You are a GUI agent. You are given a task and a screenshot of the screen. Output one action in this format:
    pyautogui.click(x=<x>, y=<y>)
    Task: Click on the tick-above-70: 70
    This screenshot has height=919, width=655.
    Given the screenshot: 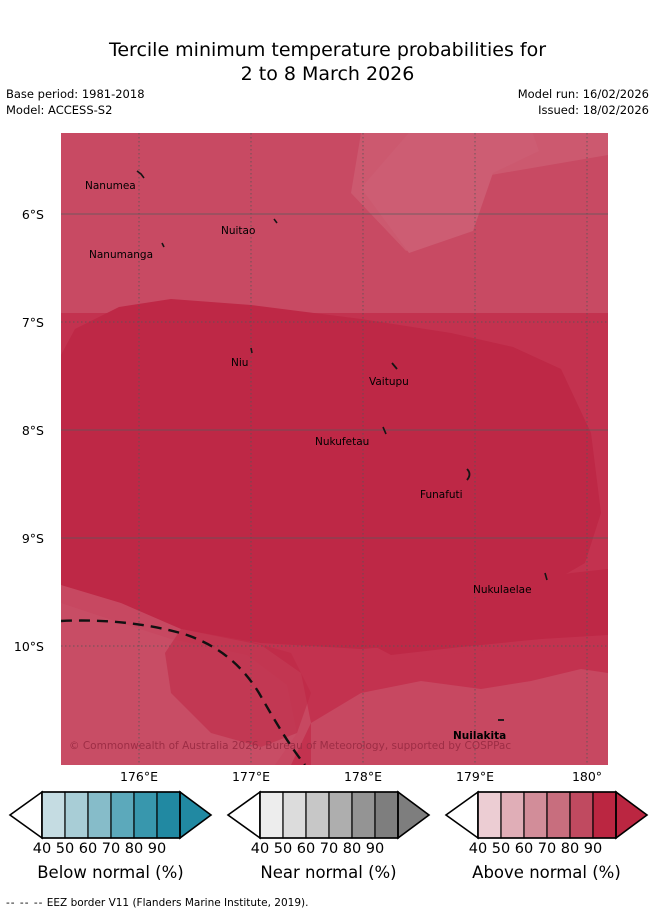 What is the action you would take?
    pyautogui.click(x=547, y=849)
    